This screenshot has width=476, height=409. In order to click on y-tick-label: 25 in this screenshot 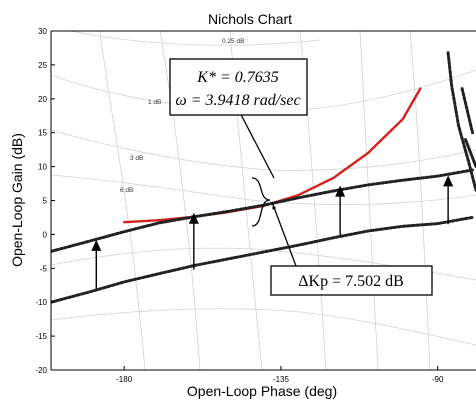, I will do `click(42, 65)`.